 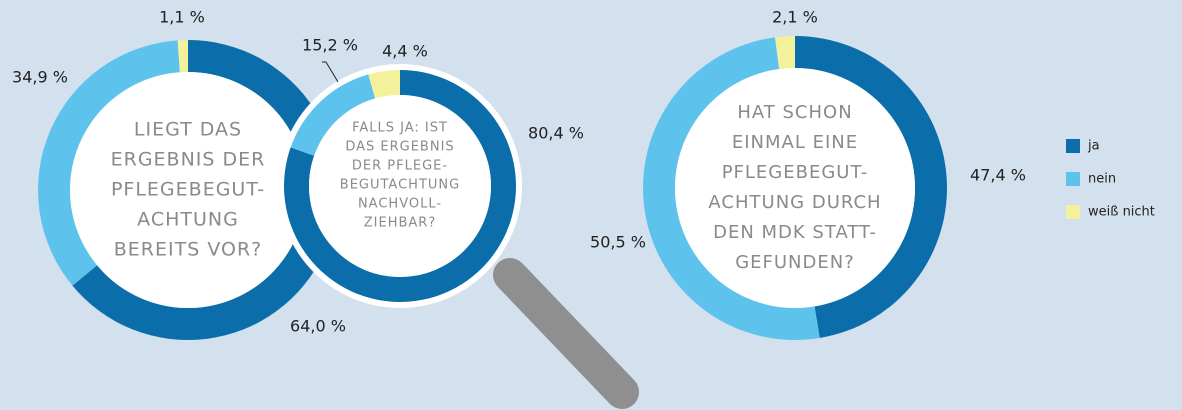 I want to click on value-label: 50,5 %, so click(x=618, y=242).